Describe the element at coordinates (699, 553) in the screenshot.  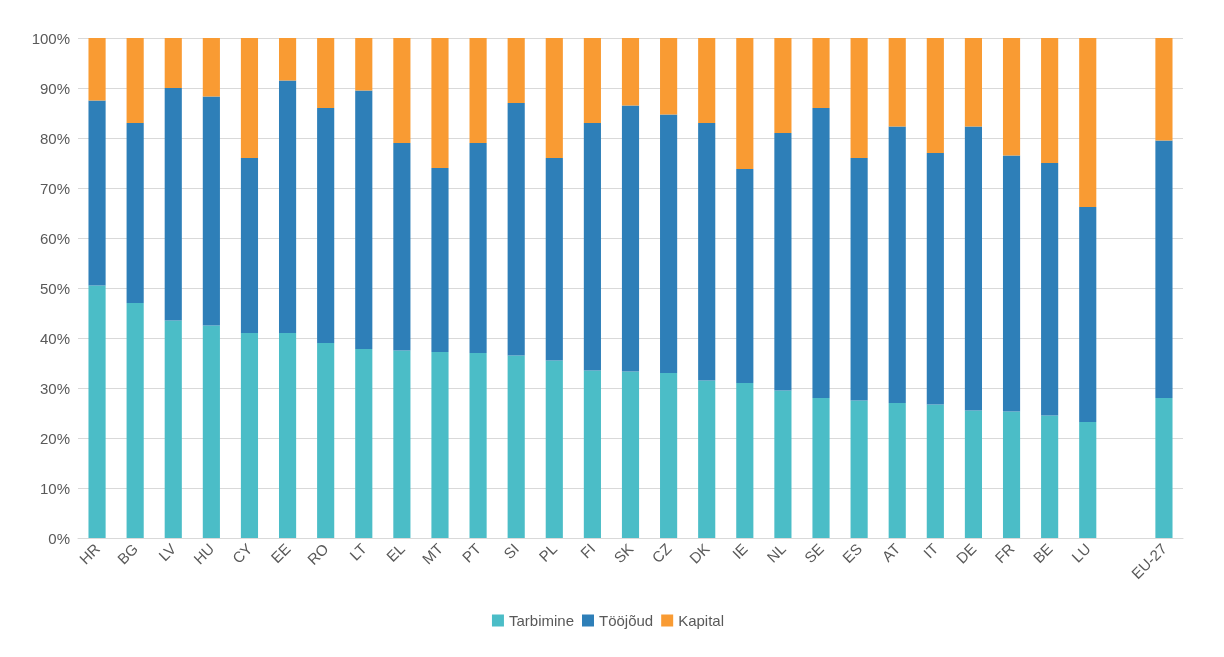
I see `x-tick-label: DK` at that location.